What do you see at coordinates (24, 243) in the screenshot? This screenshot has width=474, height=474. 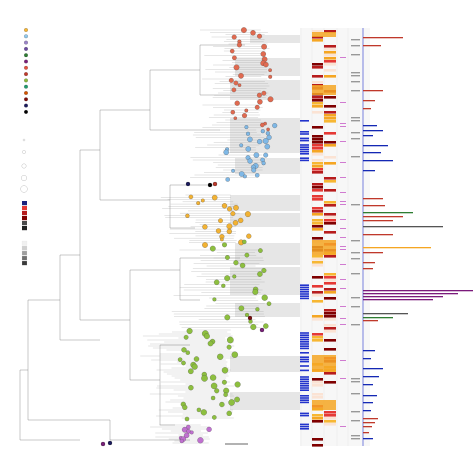 I see `legend-gray-swatch` at bounding box center [24, 243].